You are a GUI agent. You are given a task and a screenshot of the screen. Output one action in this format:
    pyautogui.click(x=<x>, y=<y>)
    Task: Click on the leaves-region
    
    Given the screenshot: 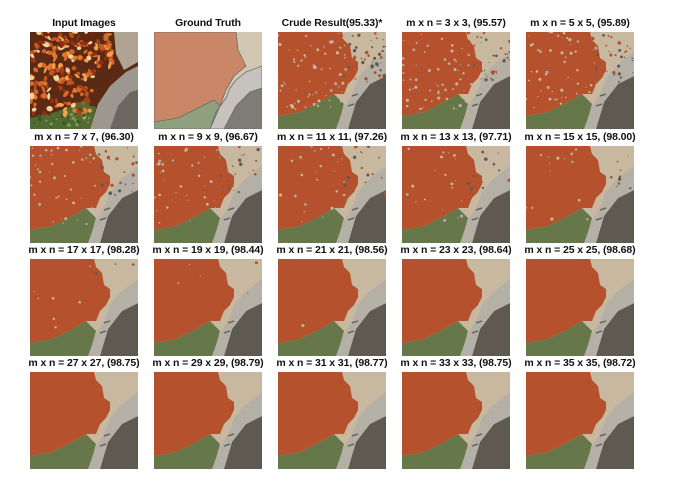 What is the action you would take?
    pyautogui.click(x=70, y=188)
    